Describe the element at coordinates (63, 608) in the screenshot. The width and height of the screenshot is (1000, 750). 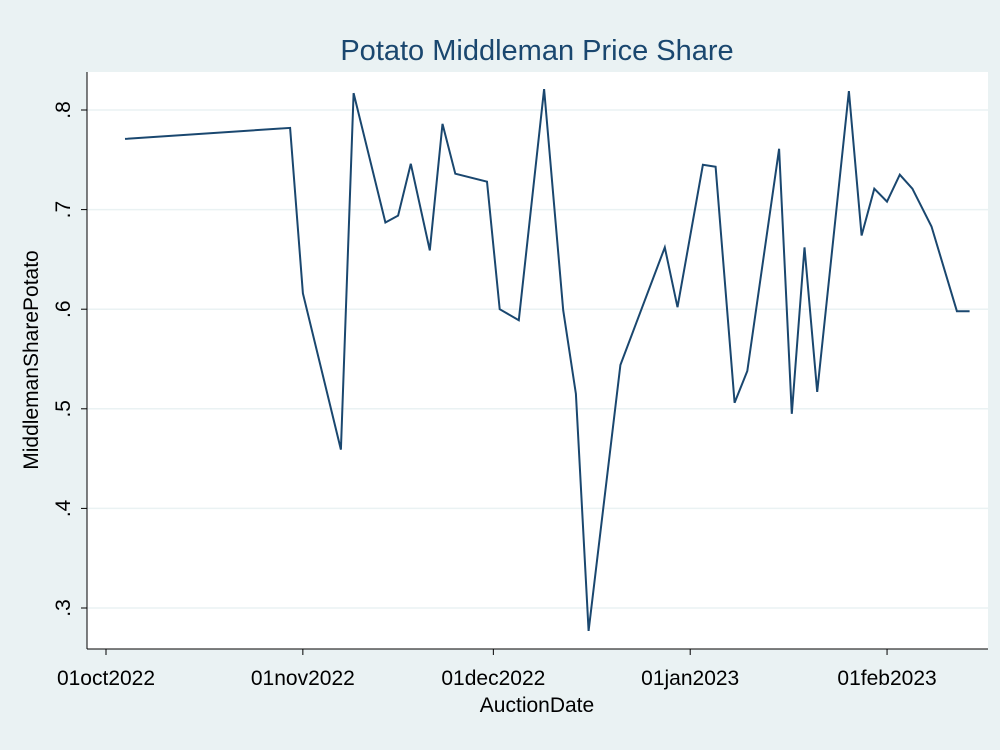
I see `y-tick-label: .3` at that location.